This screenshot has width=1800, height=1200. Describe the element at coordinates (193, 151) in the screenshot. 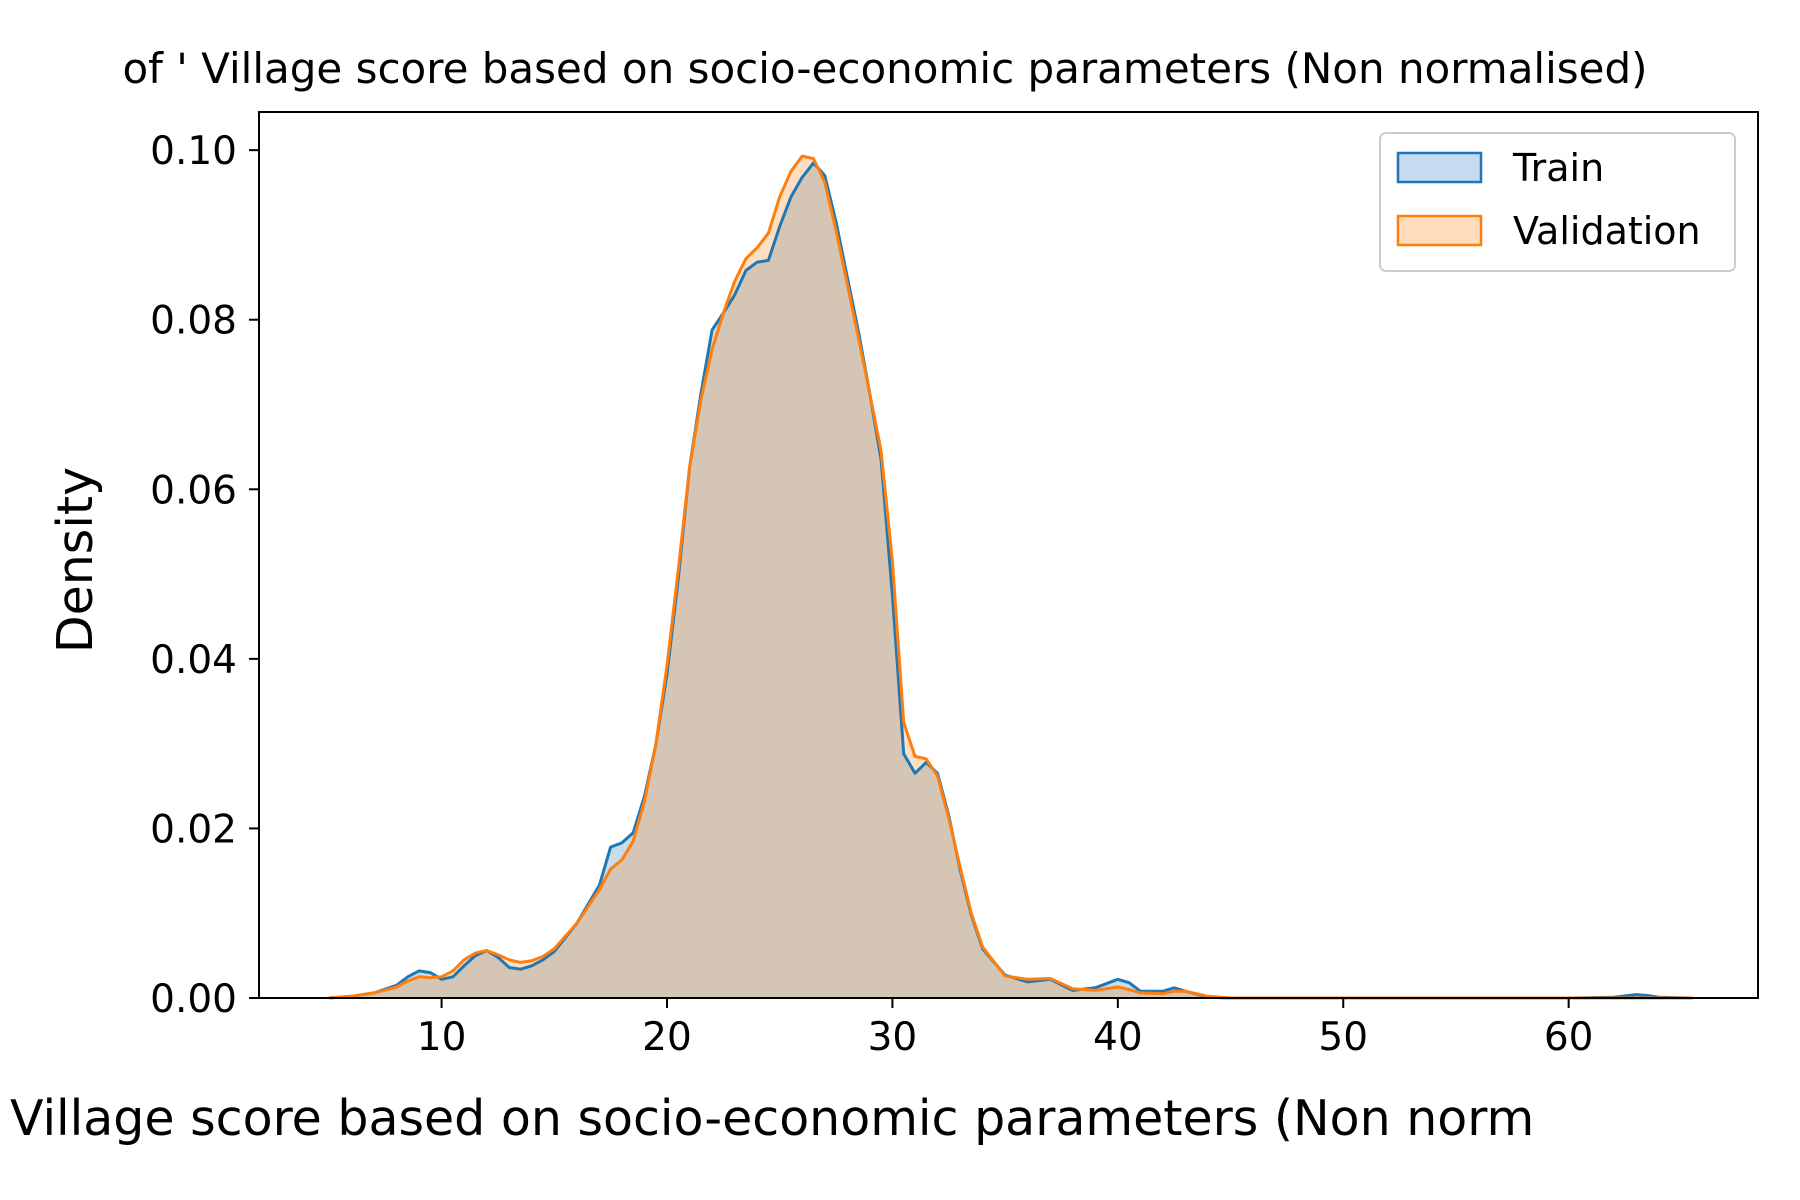

I see `y-tick-label: 0.10` at that location.